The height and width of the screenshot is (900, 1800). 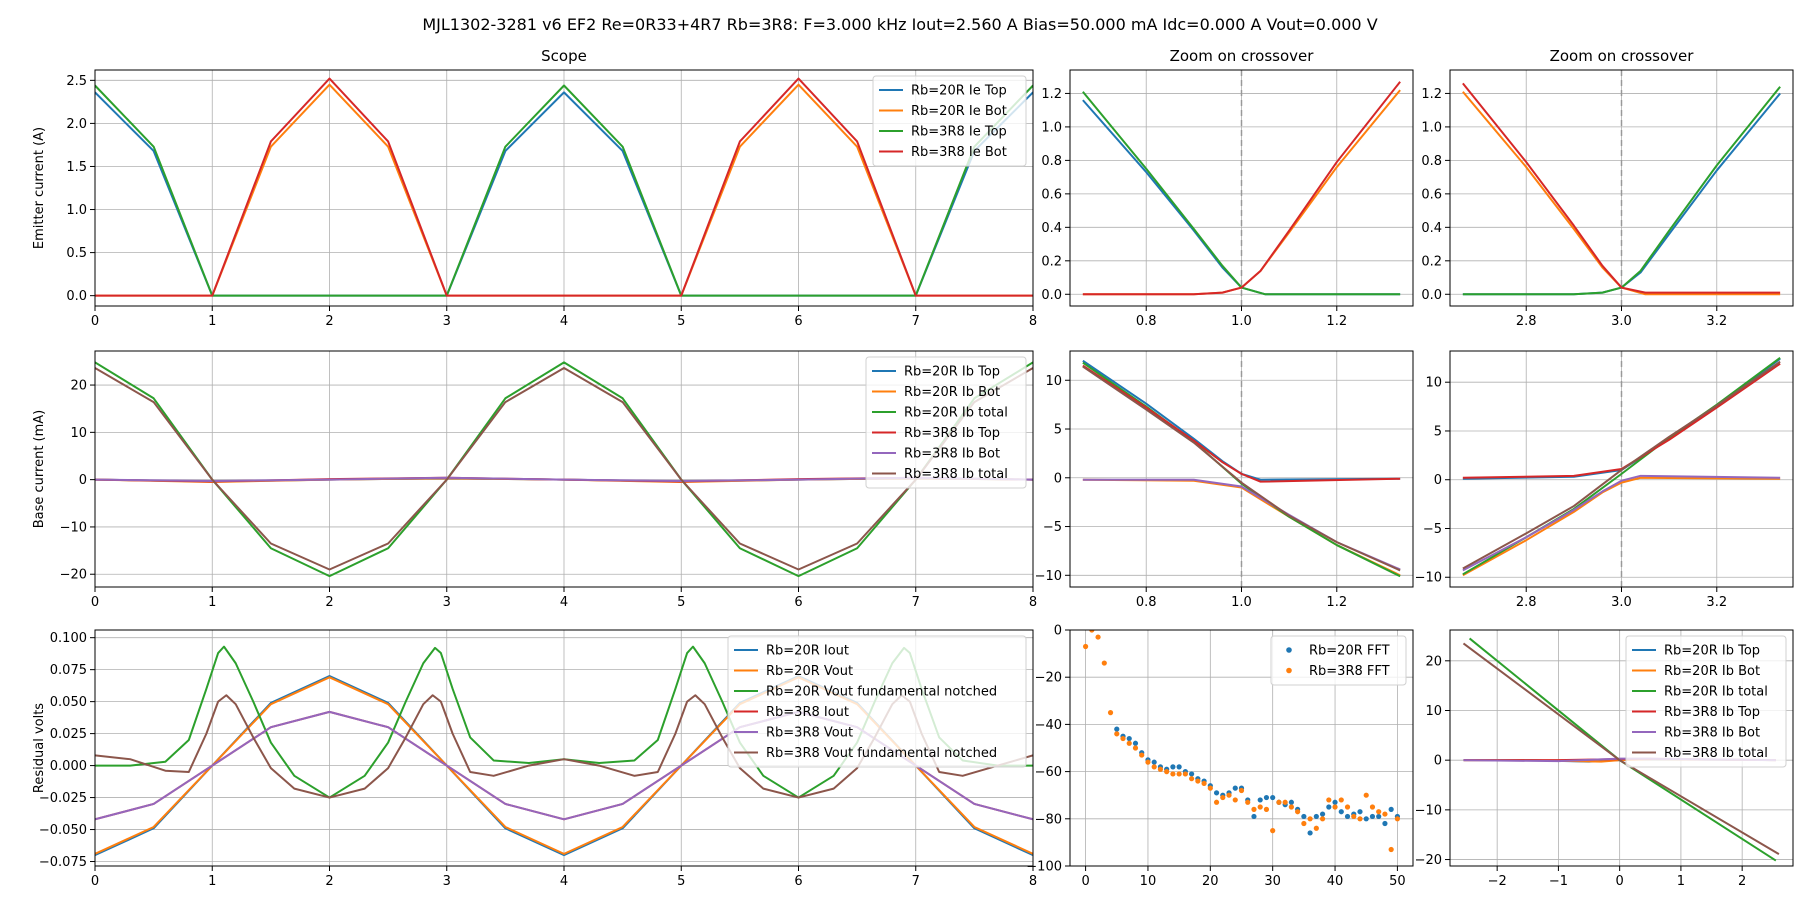 What do you see at coordinates (1349, 651) in the screenshot?
I see `legend-label: Rb=20R FFT` at bounding box center [1349, 651].